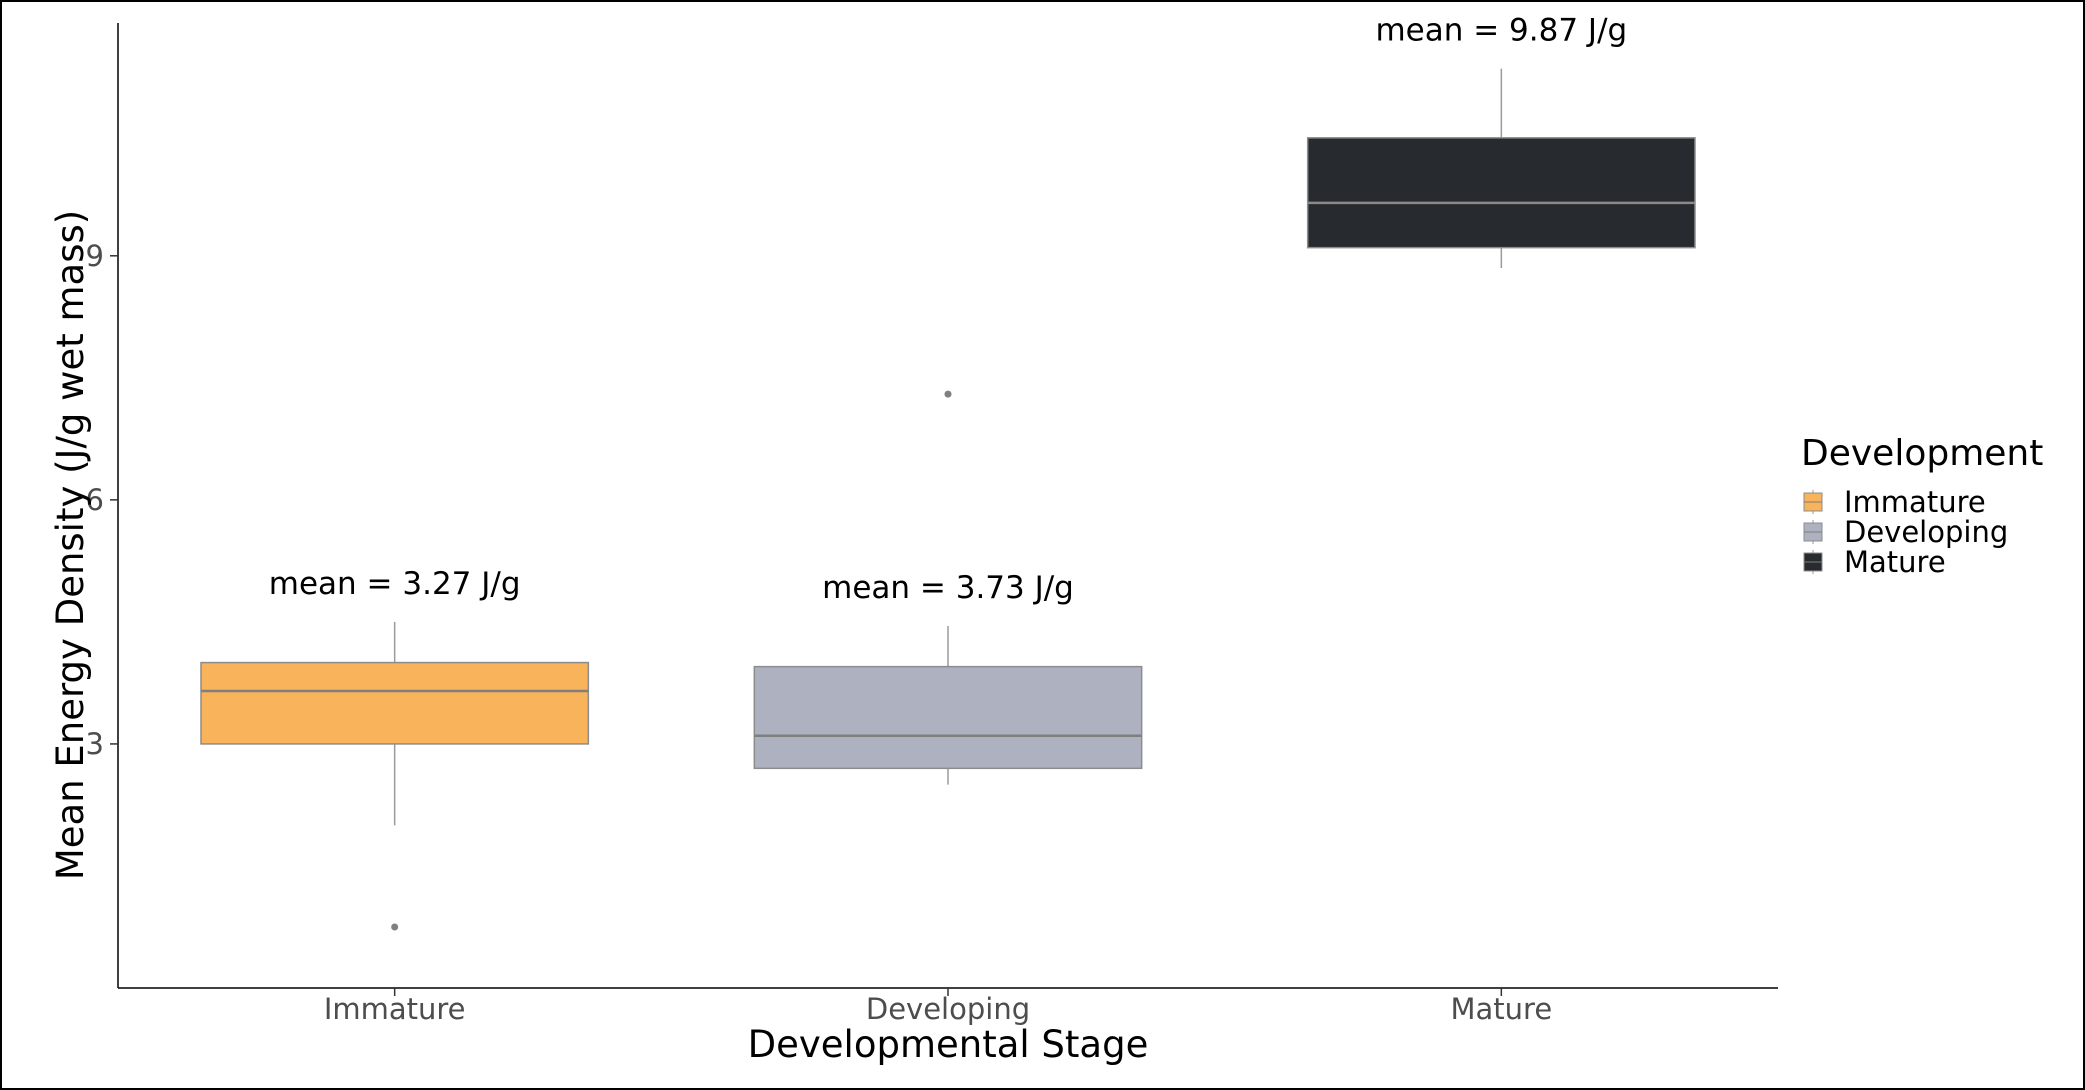 This screenshot has height=1090, width=2085. I want to click on legend-item-developing: Developing, so click(1905, 532).